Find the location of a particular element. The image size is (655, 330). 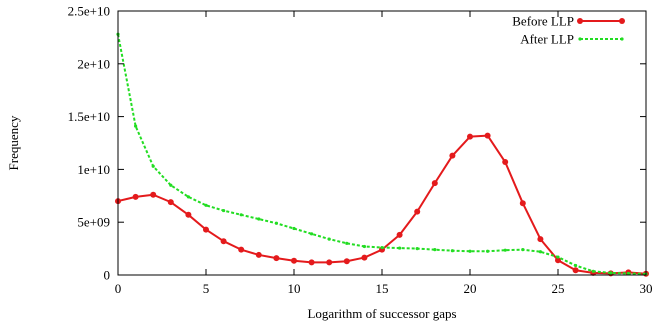

y-tick-label: 1e+10 is located at coordinates (93, 169).